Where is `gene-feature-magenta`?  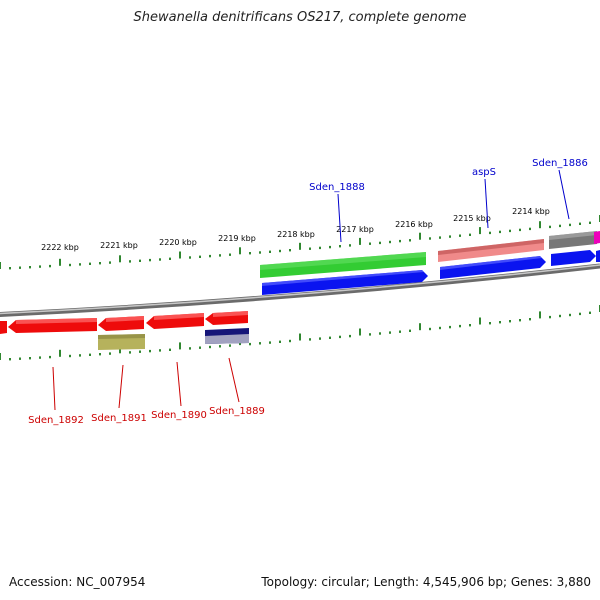
gene-feature-magenta is located at coordinates (597, 237).